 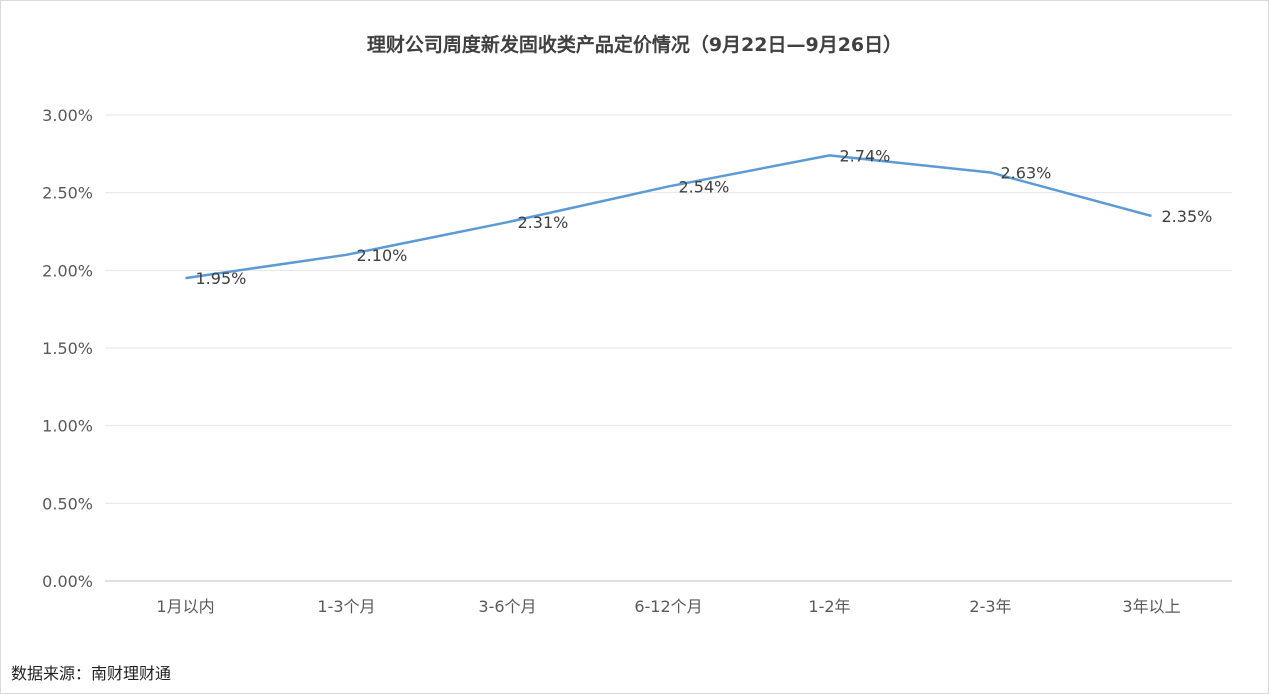 I want to click on data-label: 2.54%, so click(x=704, y=186).